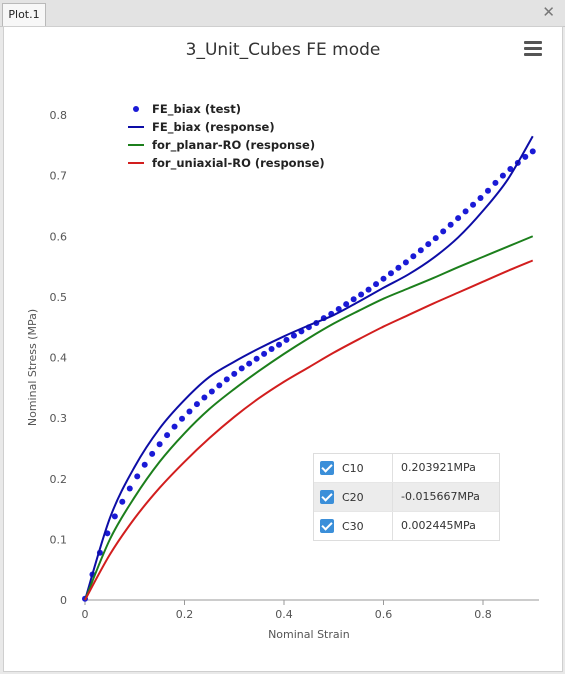 The height and width of the screenshot is (674, 565). What do you see at coordinates (196, 109) in the screenshot?
I see `legend-label: FE_biax (test)` at bounding box center [196, 109].